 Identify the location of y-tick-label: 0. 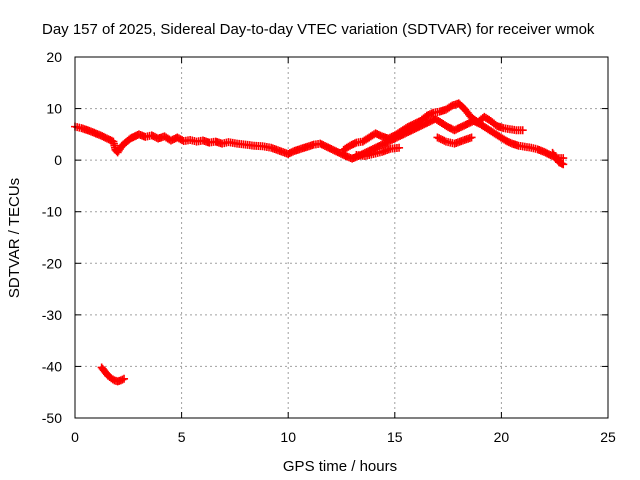
(58, 160).